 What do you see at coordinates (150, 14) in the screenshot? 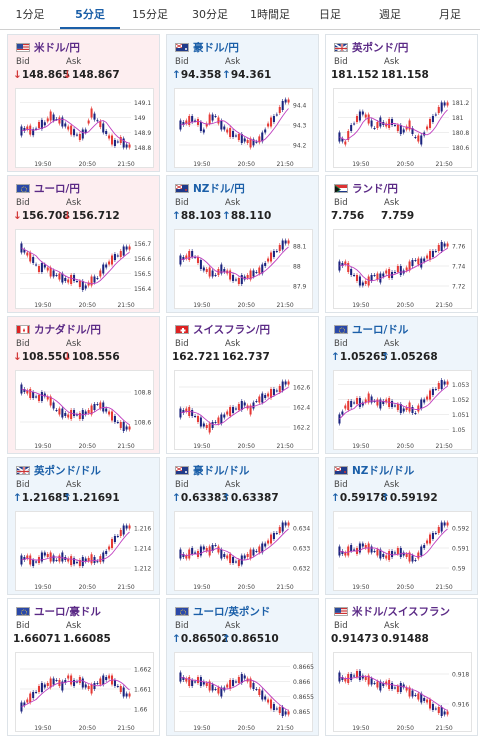
I see `tab-2: 15分足` at bounding box center [150, 14].